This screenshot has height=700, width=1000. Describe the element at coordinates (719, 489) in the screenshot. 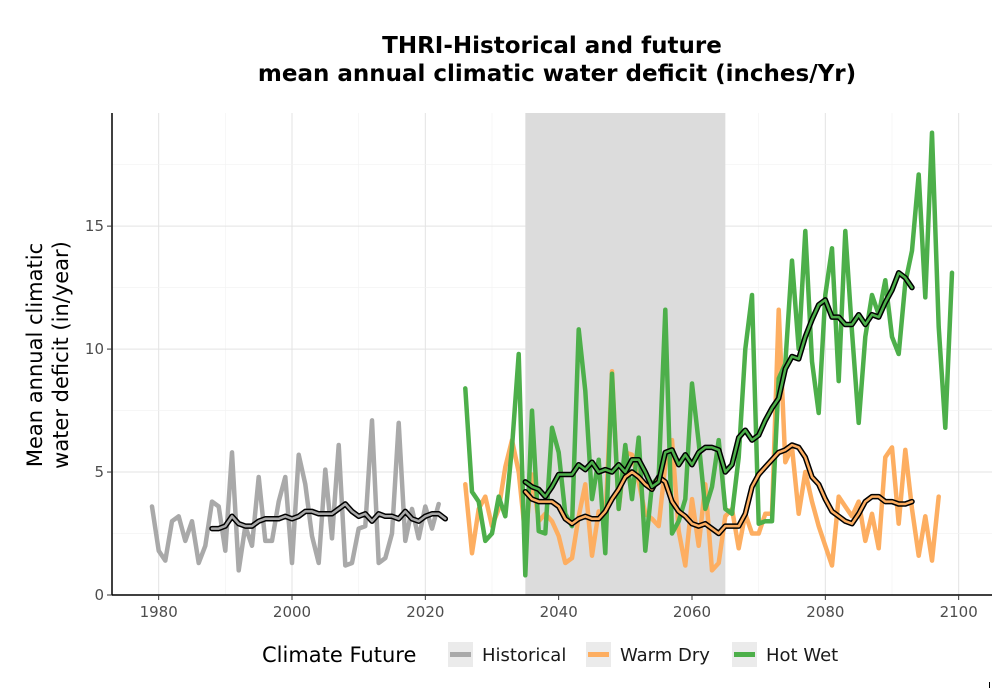

I see `smooth-line-warm-dry` at that location.